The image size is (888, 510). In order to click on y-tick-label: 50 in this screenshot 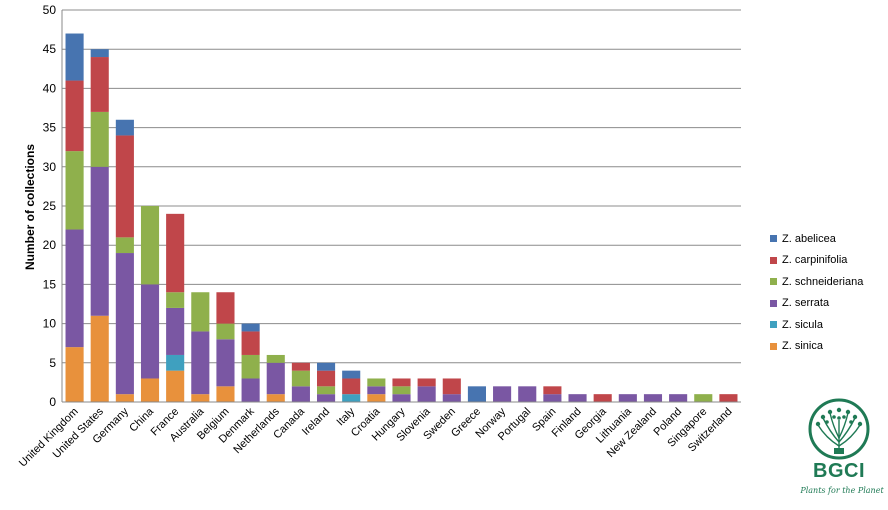, I will do `click(50, 10)`.